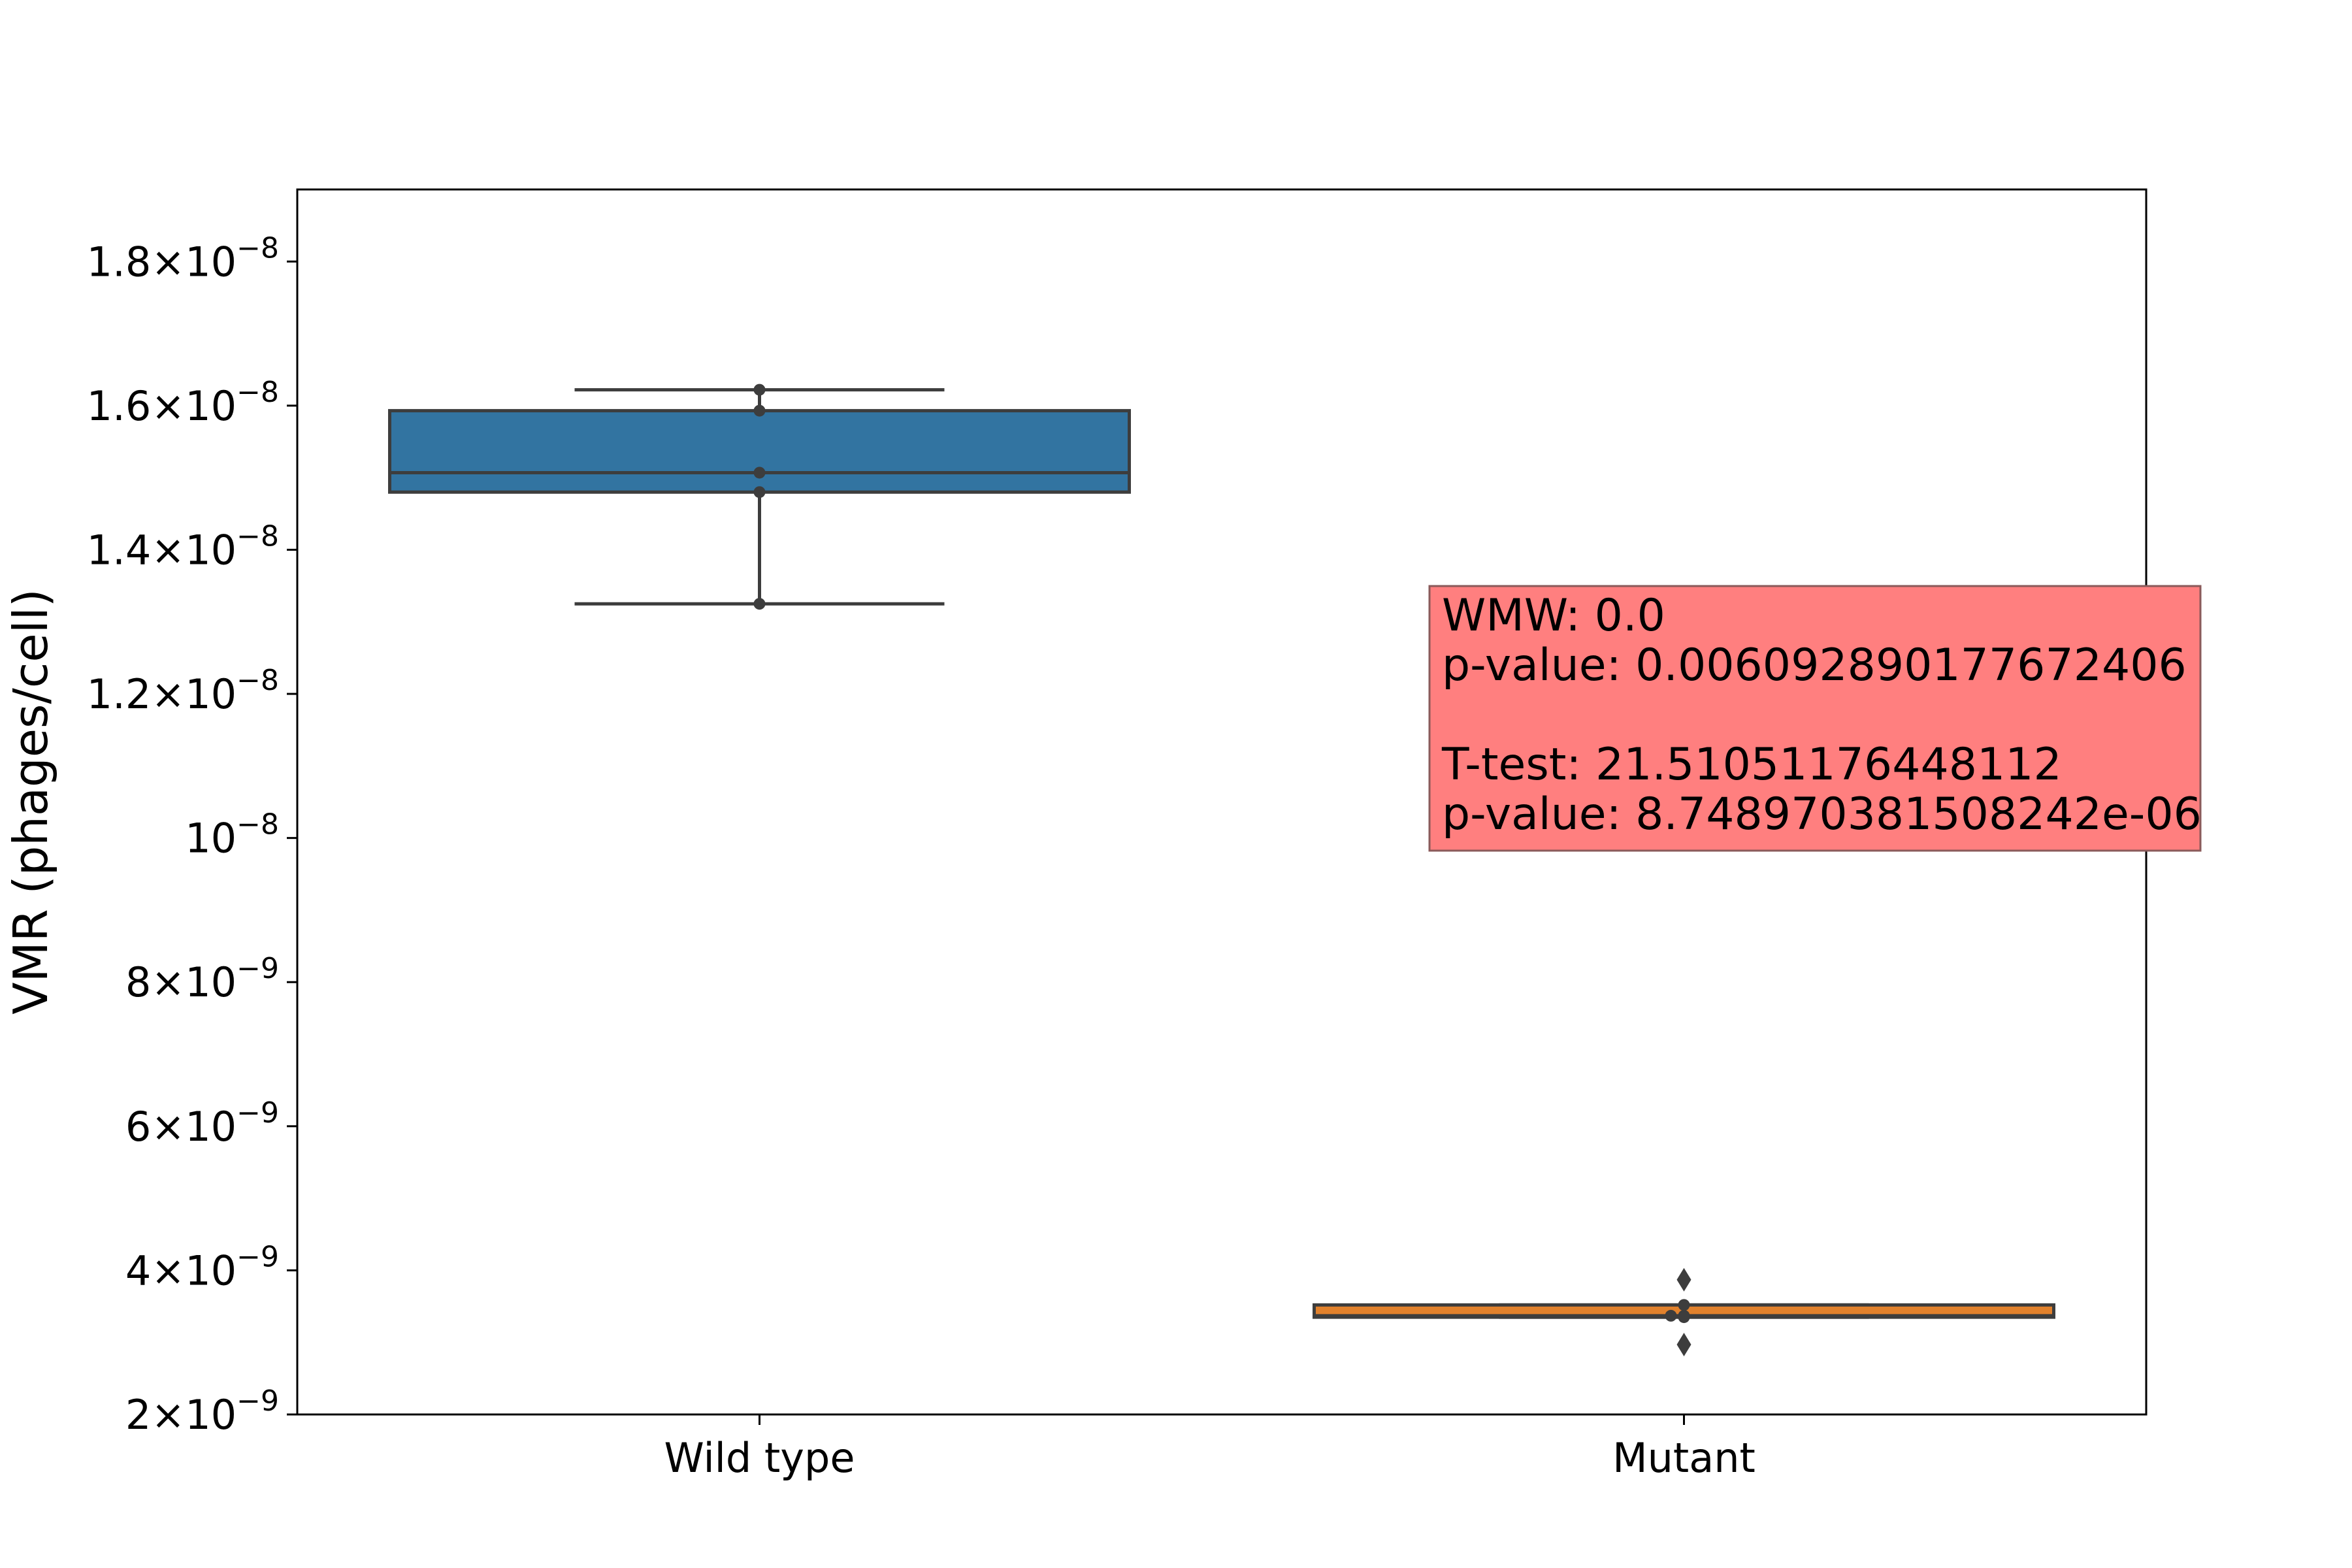 The height and width of the screenshot is (1568, 2352). What do you see at coordinates (1751, 765) in the screenshot?
I see `annotation-line: T-test: 21.51051176448112` at bounding box center [1751, 765].